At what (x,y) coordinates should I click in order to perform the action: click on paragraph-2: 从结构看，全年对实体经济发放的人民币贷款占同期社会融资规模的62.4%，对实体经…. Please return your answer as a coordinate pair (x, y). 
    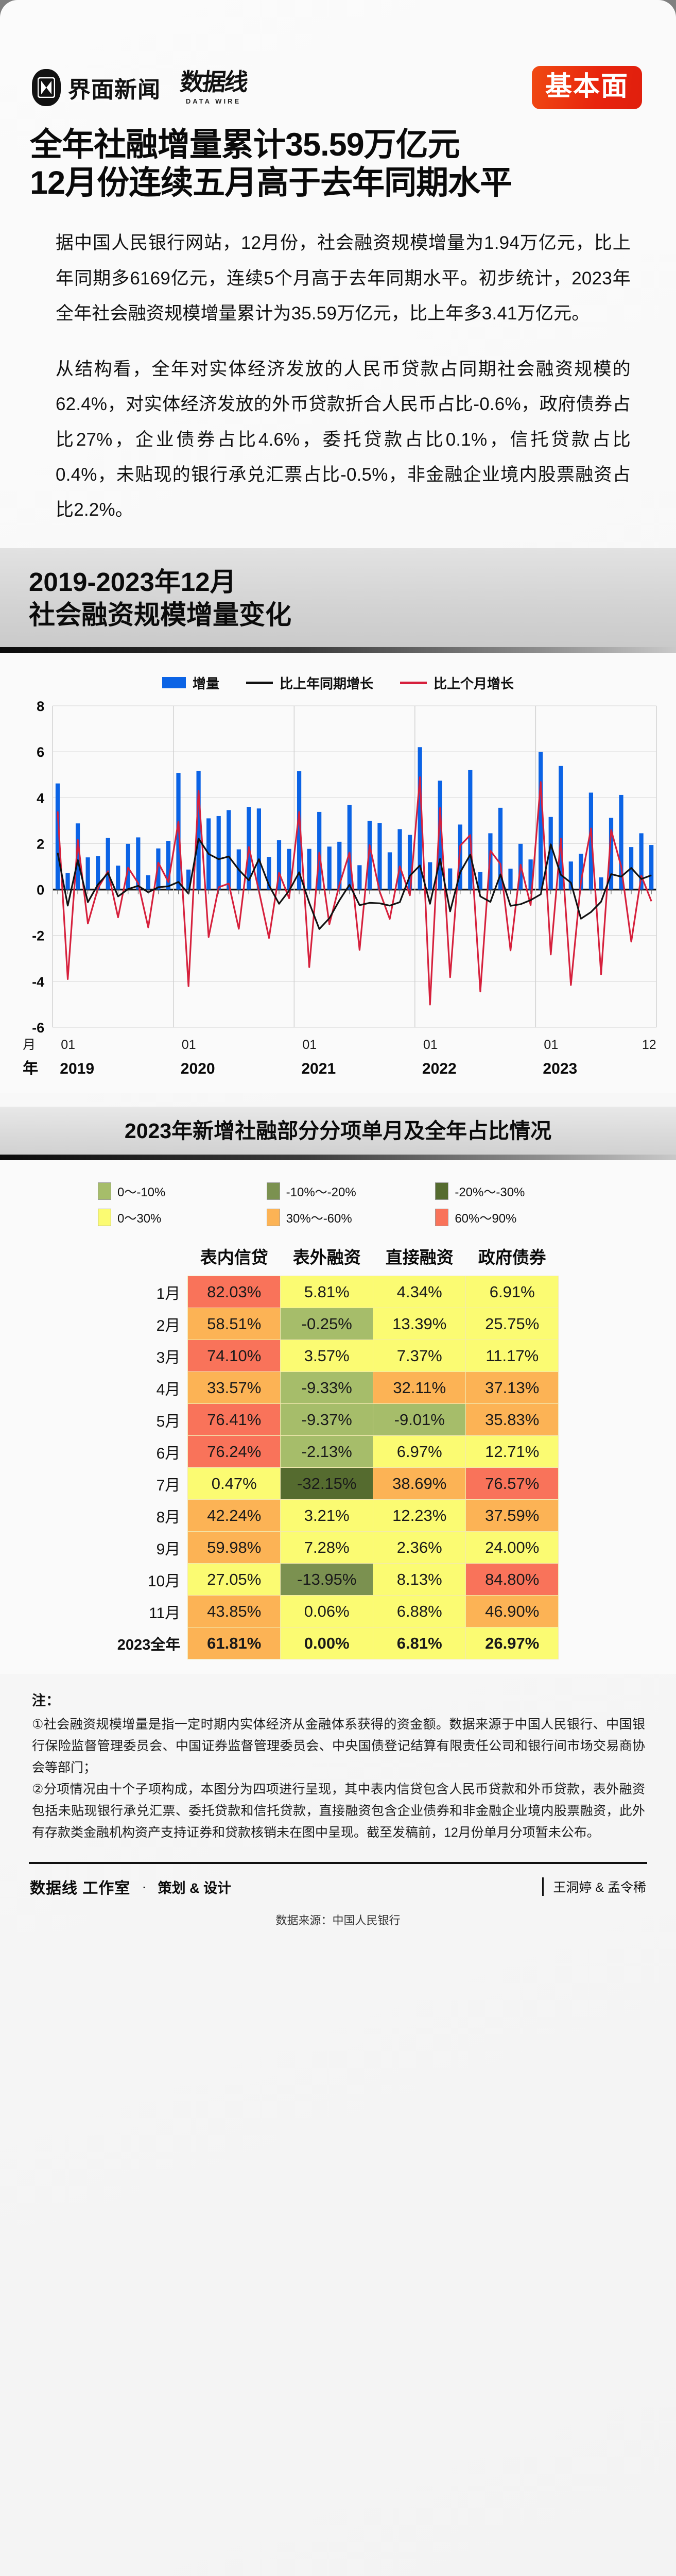
    Looking at the image, I should click on (343, 440).